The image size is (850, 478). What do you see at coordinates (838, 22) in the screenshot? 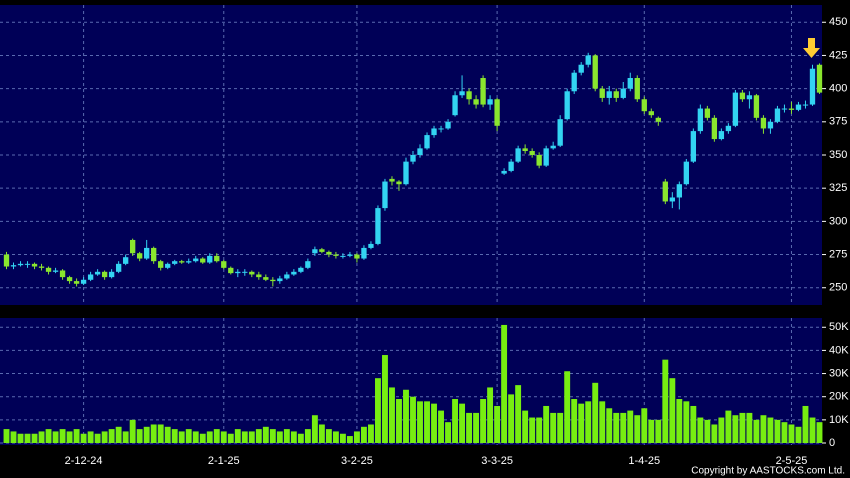
I see `y-tick-label: 450` at bounding box center [838, 22].